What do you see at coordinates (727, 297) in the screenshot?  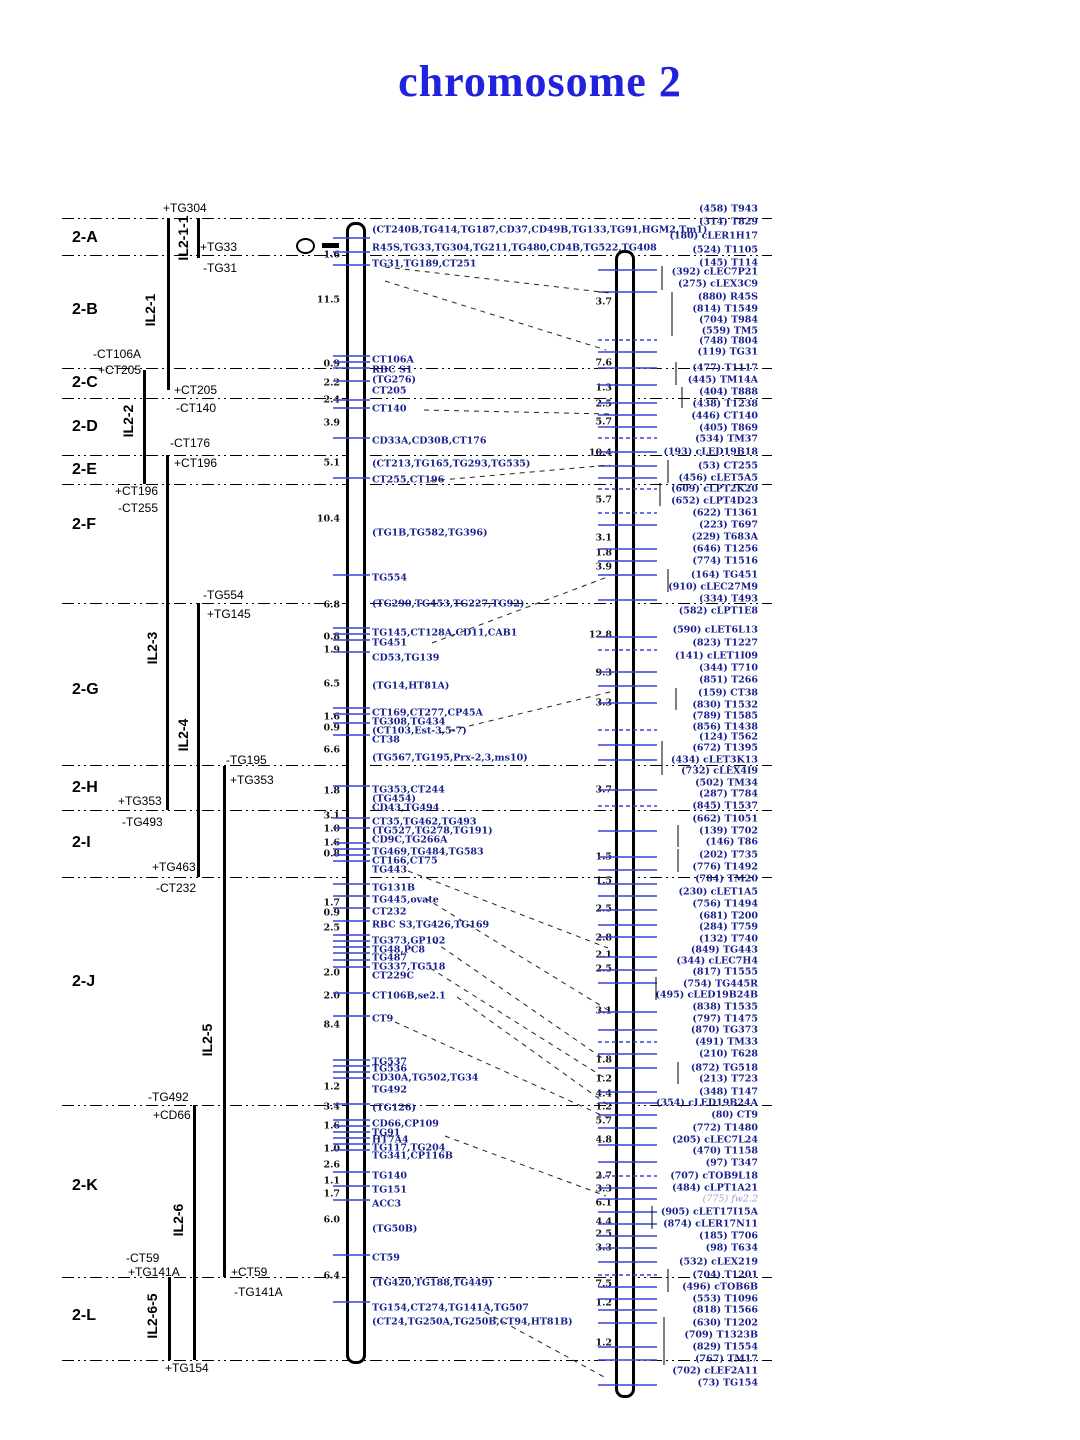 I see `right-marker-label: (880) R45S` at bounding box center [727, 297].